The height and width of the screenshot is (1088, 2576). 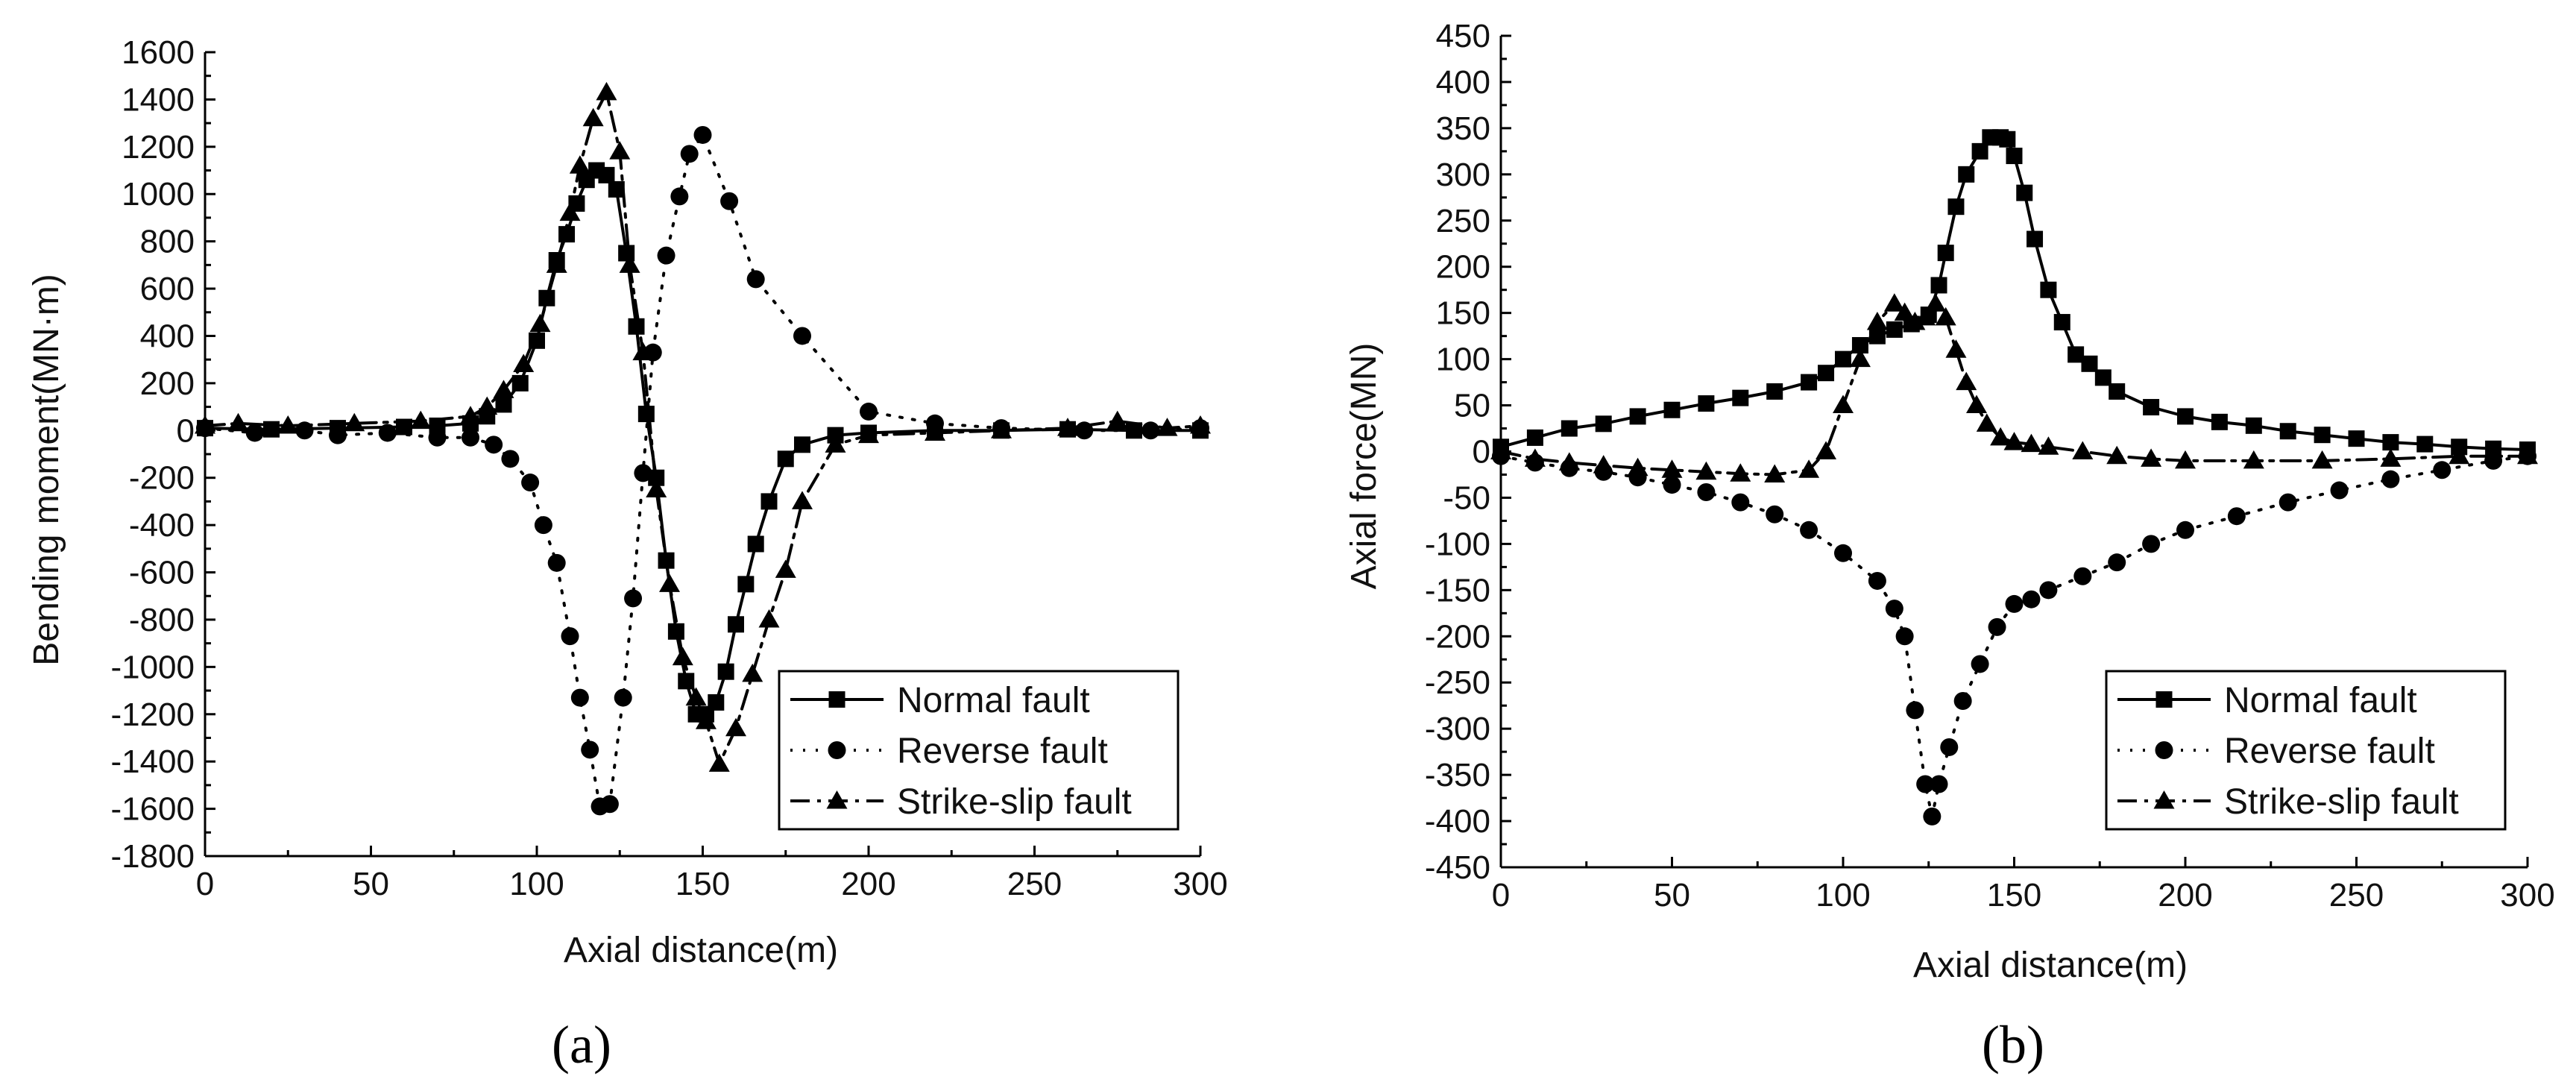 What do you see at coordinates (1364, 467) in the screenshot?
I see `y-axis-title-b: Axial force(MN)` at bounding box center [1364, 467].